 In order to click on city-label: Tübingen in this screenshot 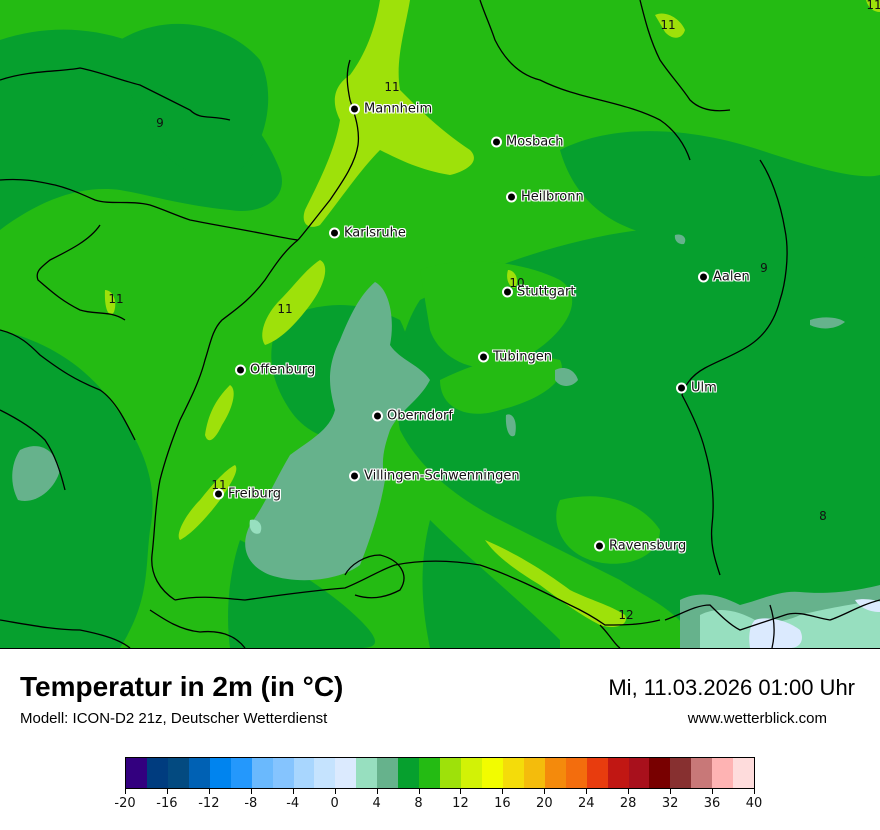, I will do `click(522, 357)`.